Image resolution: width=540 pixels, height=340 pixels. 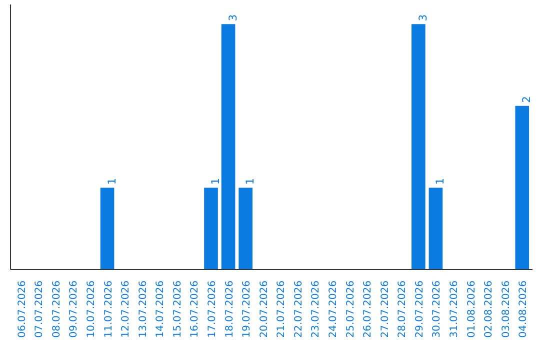 I want to click on x-tick-label: 04.08.2026, so click(x=524, y=309).